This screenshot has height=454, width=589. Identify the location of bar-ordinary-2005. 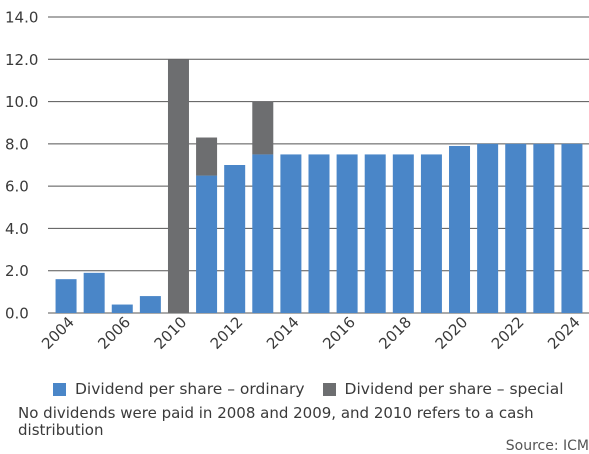
(94, 292).